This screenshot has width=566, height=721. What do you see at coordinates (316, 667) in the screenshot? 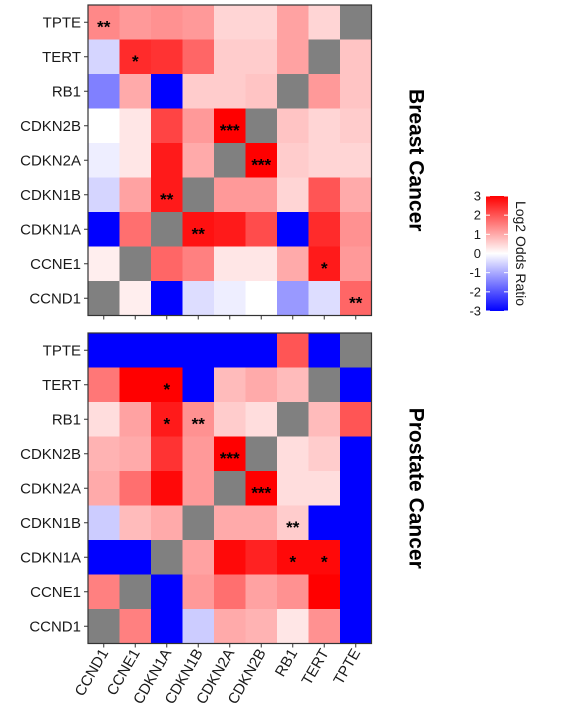
I see `x-tick-label: TERT` at bounding box center [316, 667].